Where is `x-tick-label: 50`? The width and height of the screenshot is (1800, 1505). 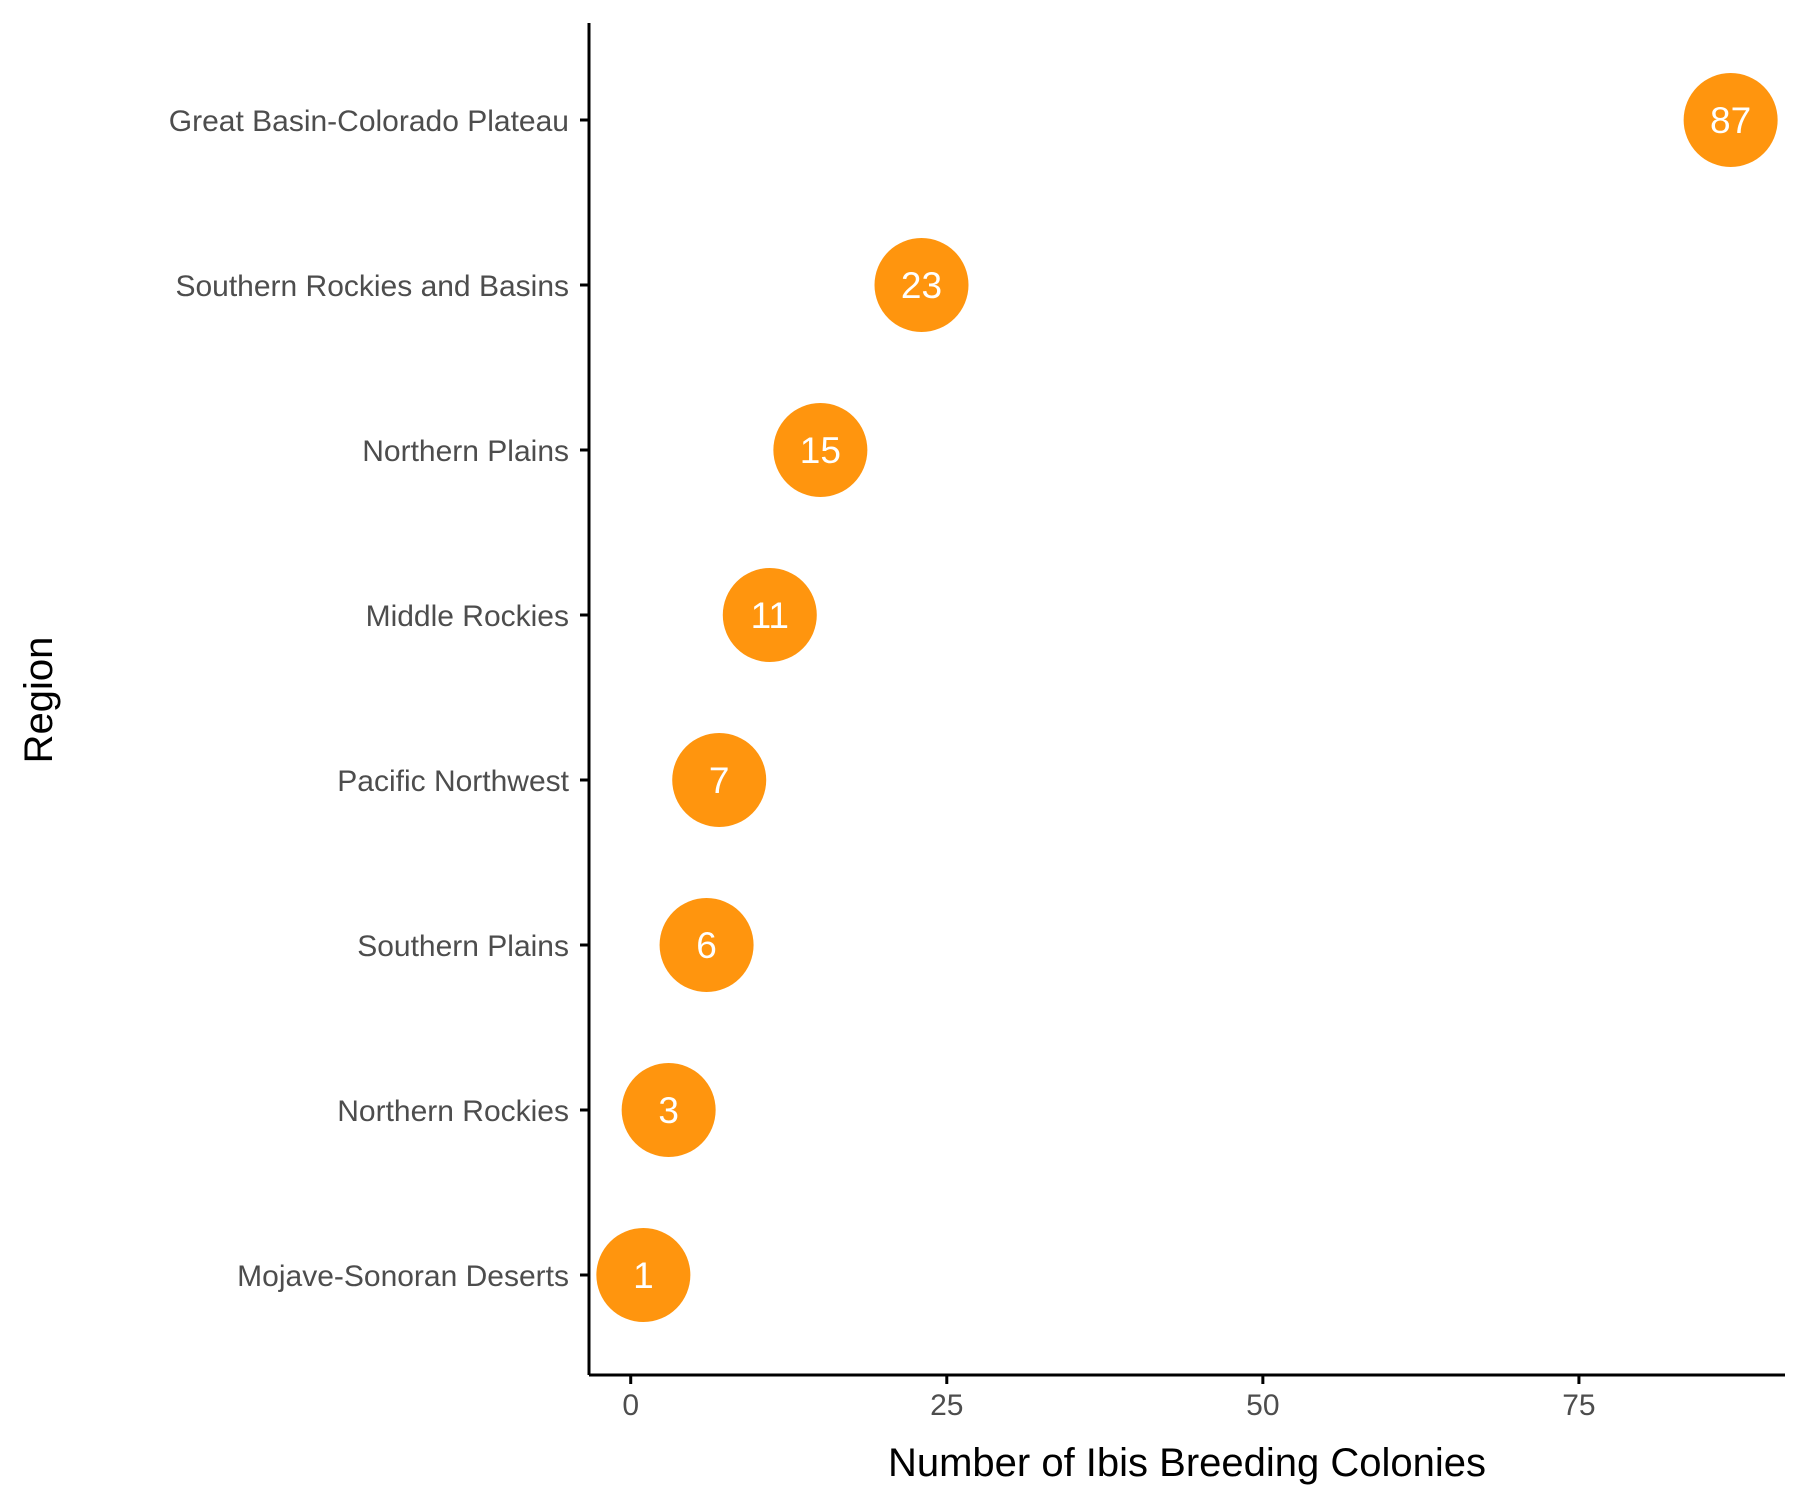 x-tick-label: 50 is located at coordinates (1262, 1405).